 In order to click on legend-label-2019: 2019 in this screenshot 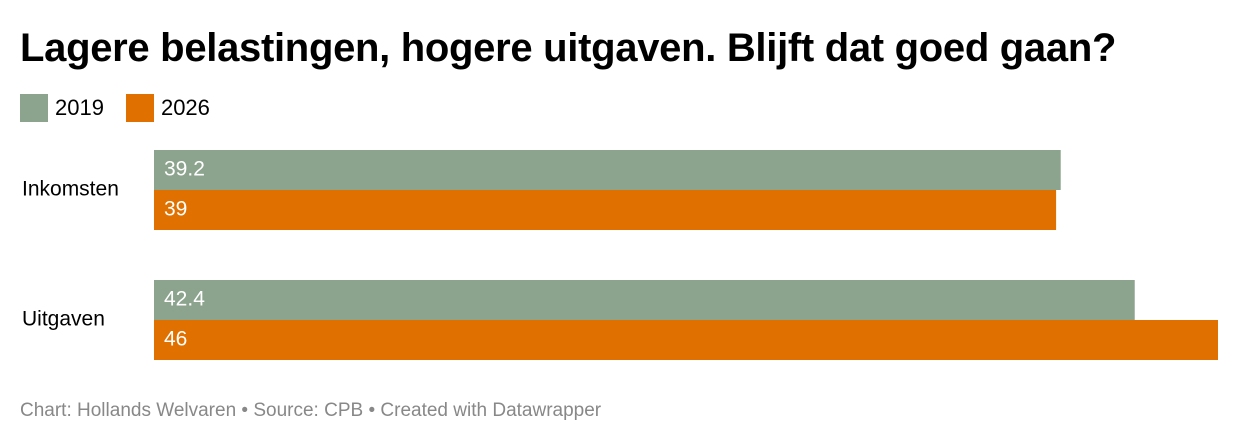, I will do `click(79, 107)`.